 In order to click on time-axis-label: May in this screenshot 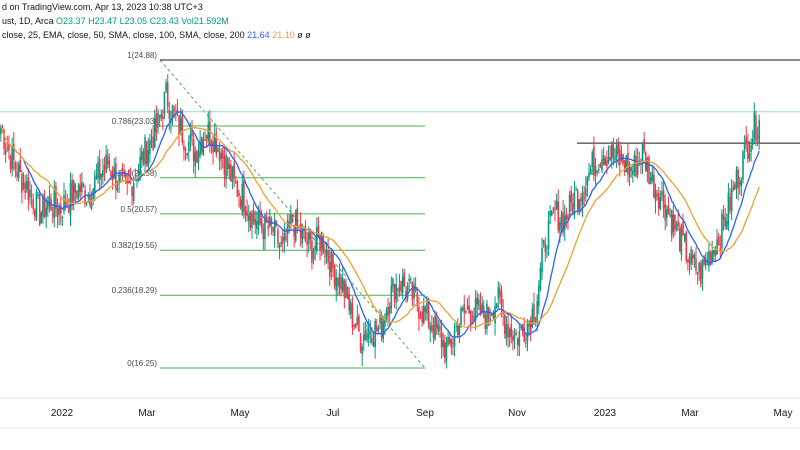, I will do `click(240, 413)`.